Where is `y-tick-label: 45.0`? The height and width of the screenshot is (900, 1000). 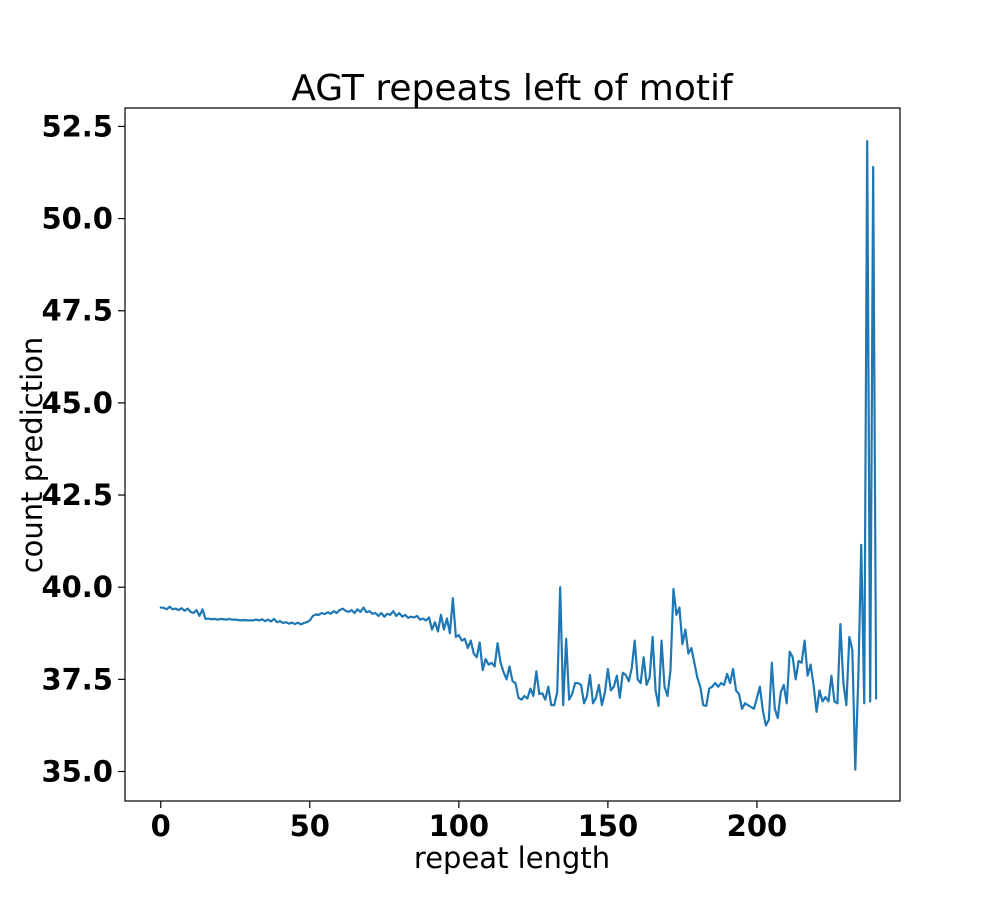
y-tick-label: 45.0 is located at coordinates (77, 403).